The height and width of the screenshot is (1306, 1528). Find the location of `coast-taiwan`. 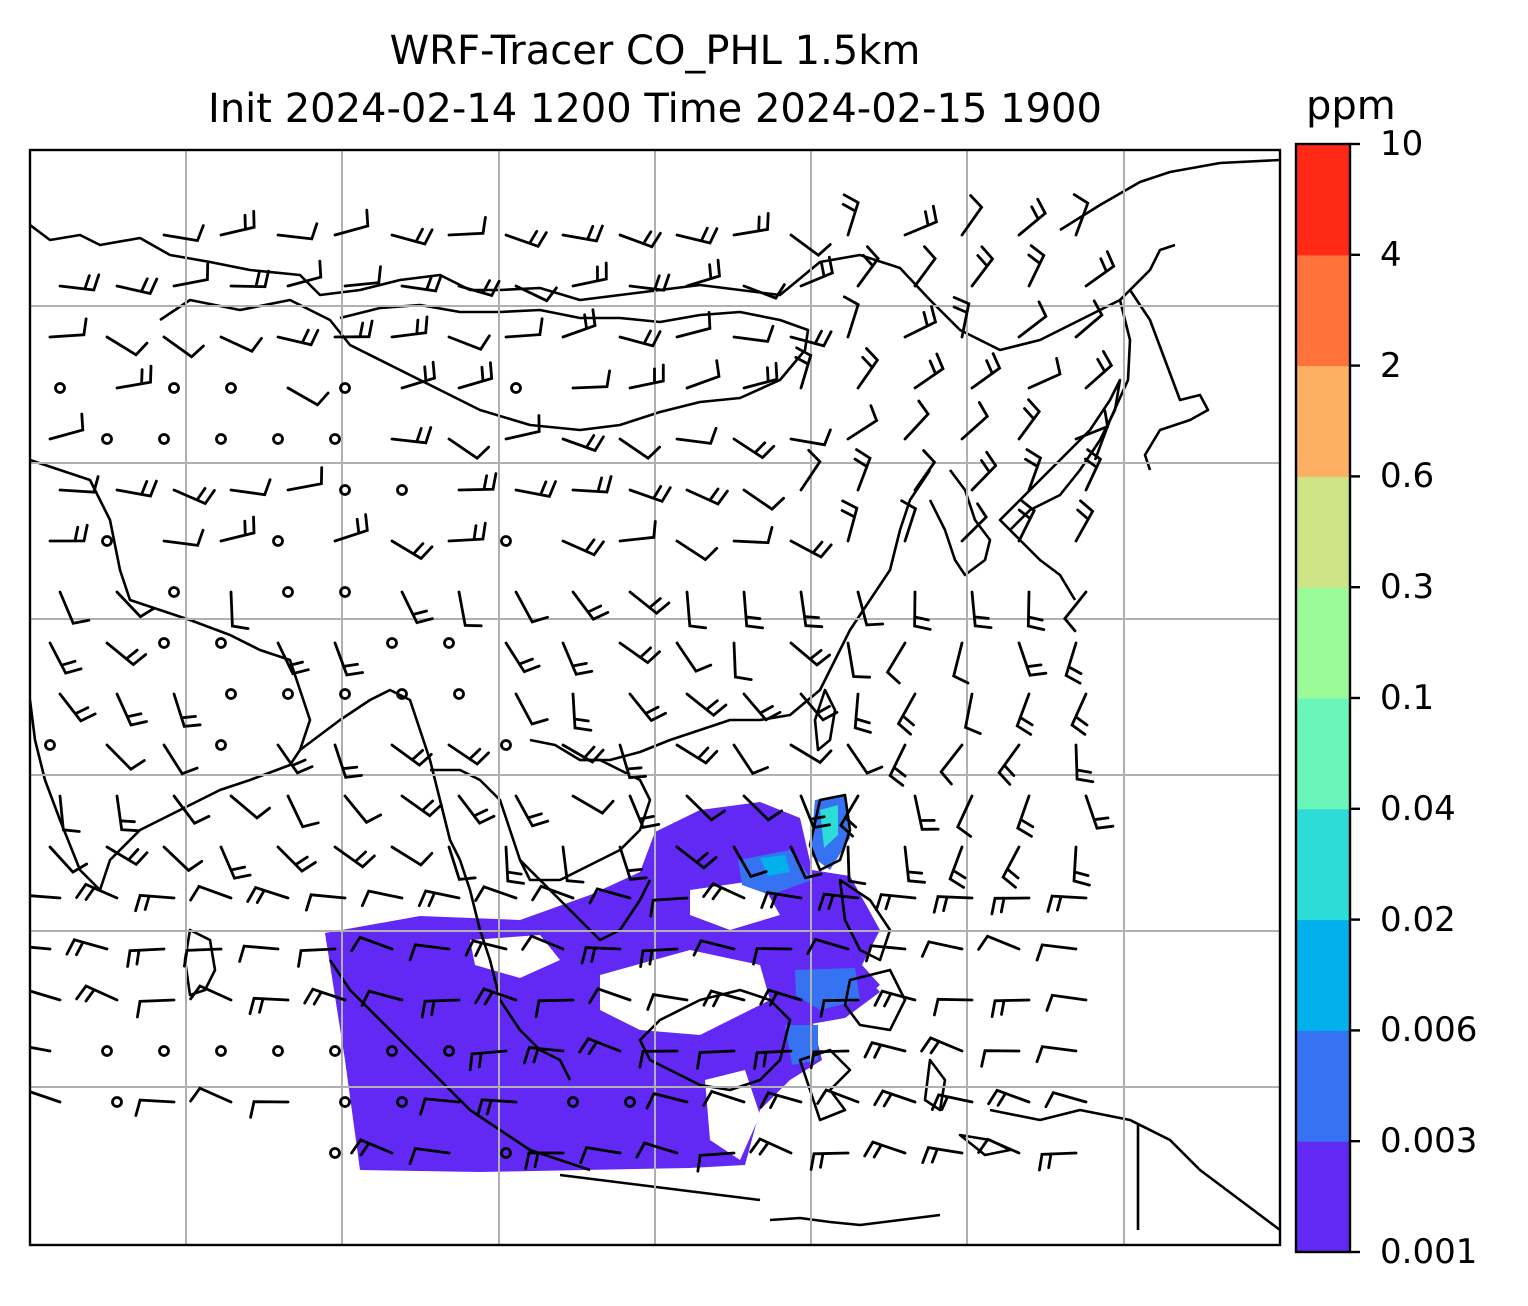

coast-taiwan is located at coordinates (825, 720).